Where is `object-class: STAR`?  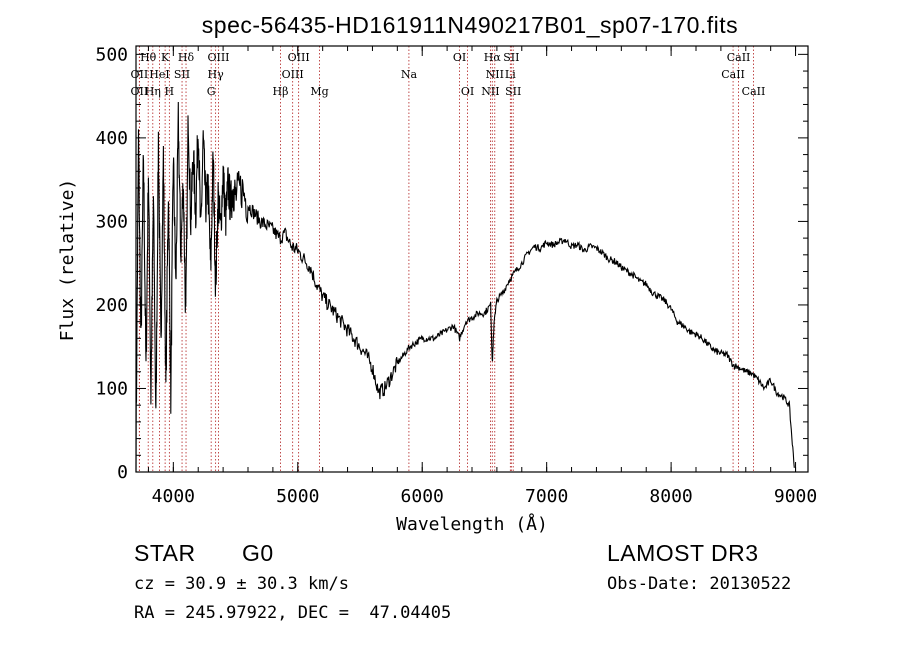 object-class: STAR is located at coordinates (165, 553).